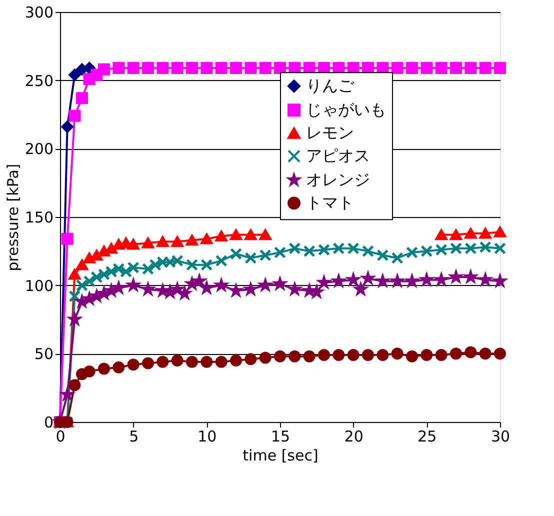 The image size is (554, 516). Describe the element at coordinates (39, 285) in the screenshot. I see `y-tick-label: 100` at that location.